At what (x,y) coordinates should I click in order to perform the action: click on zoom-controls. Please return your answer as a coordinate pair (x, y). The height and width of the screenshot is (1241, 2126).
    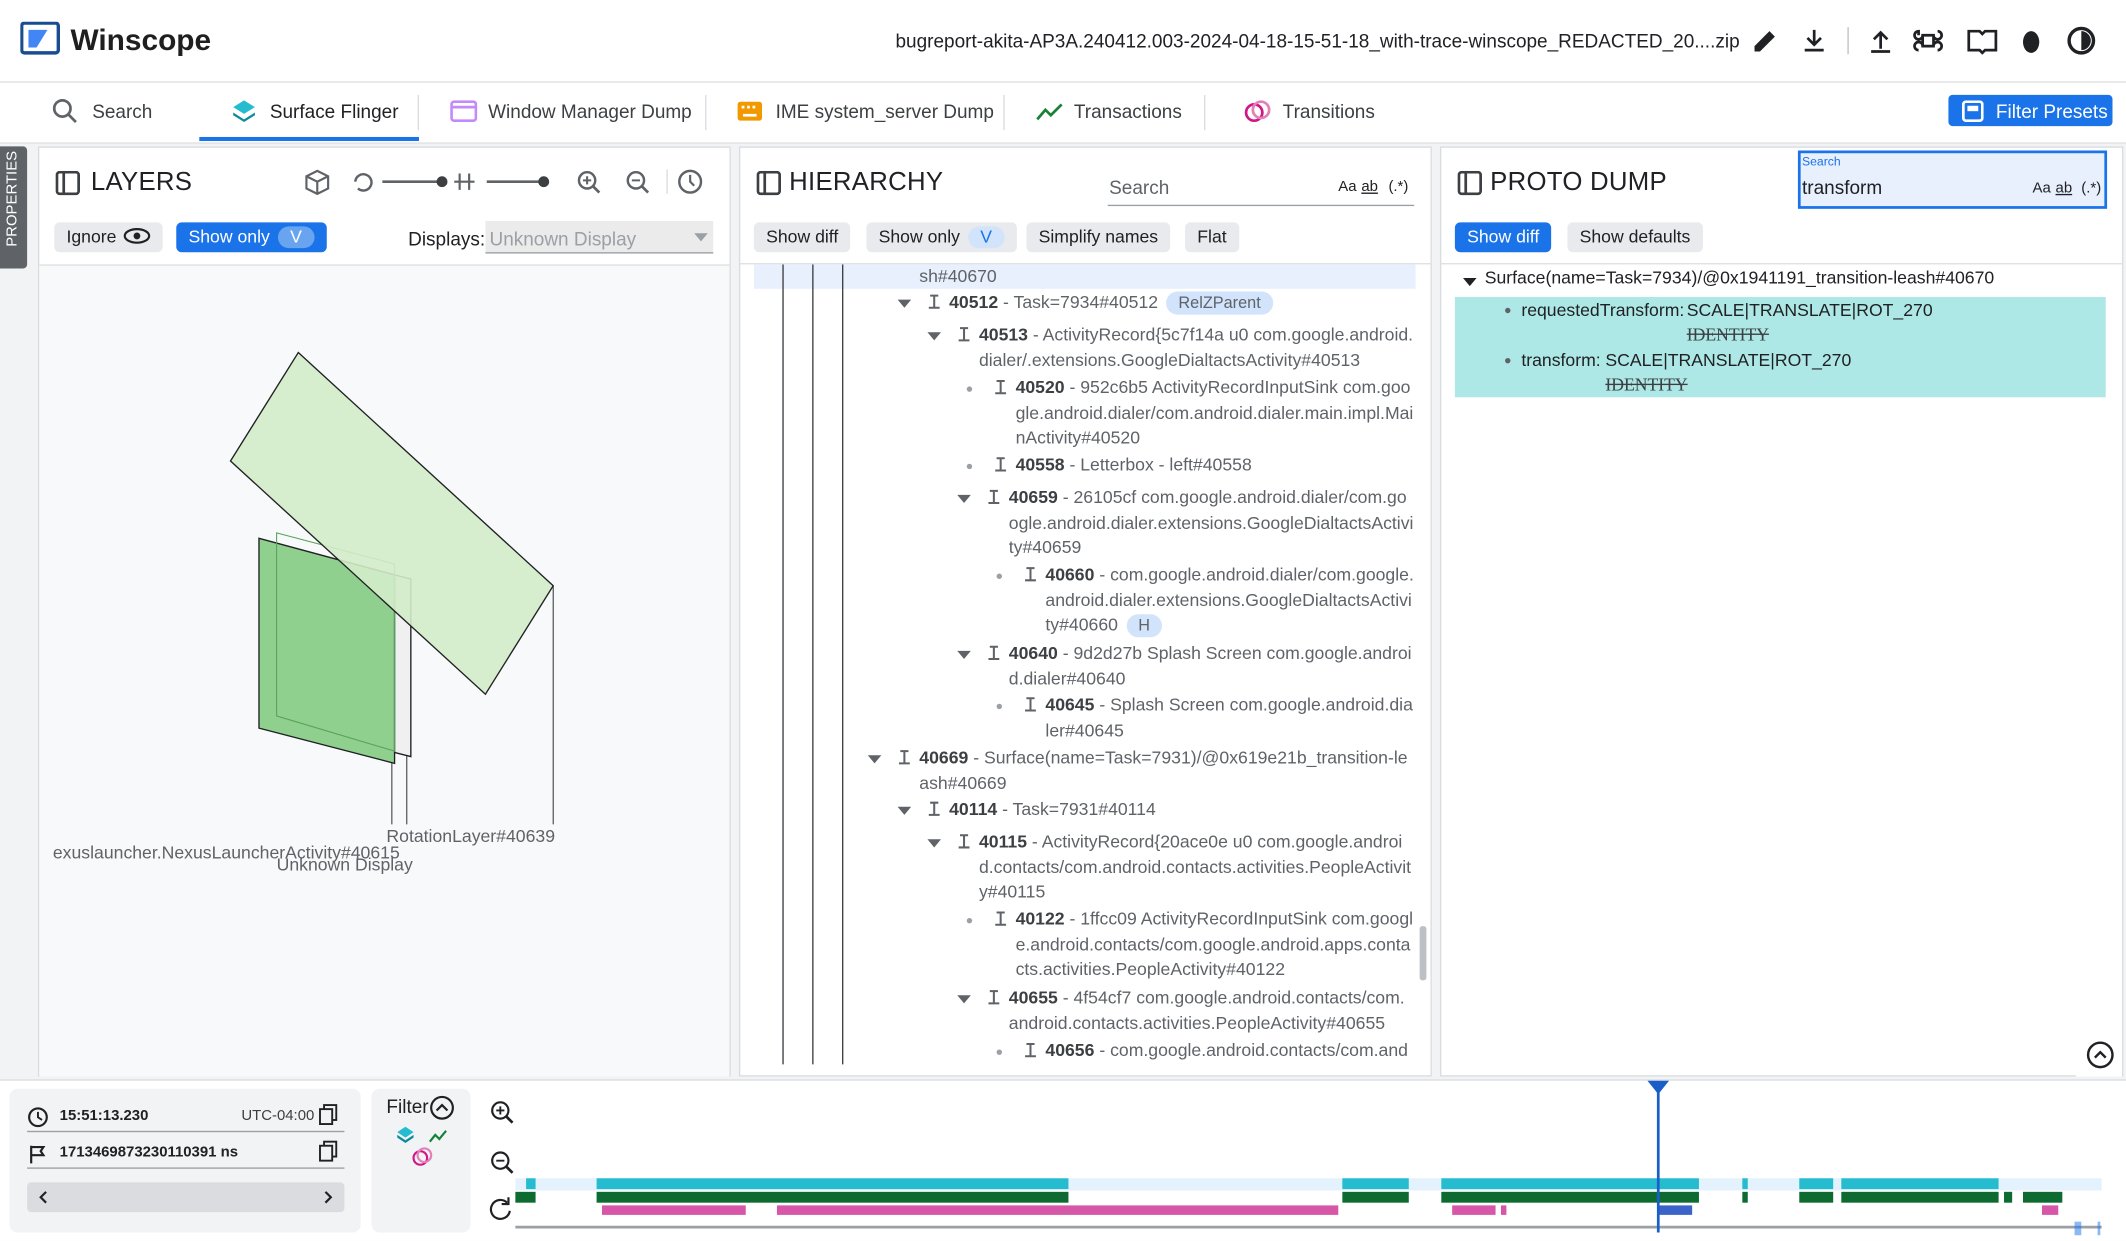
    Looking at the image, I should click on (502, 1165).